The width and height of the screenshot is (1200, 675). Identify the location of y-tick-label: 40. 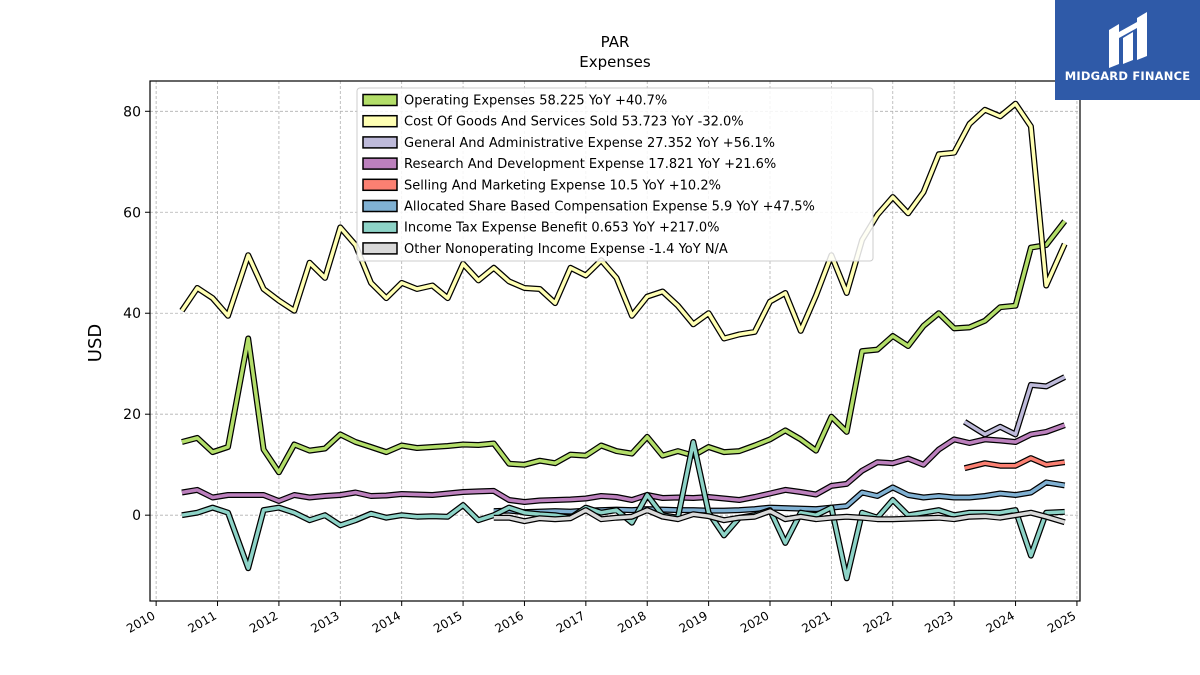
(132, 314).